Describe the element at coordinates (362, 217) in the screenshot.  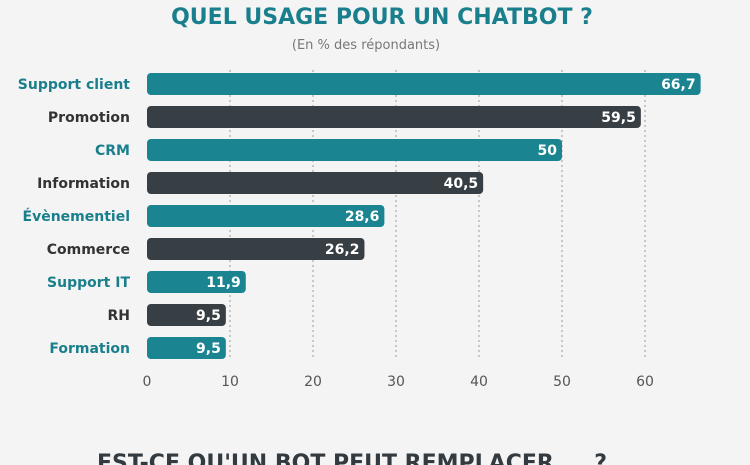
I see `value-label: 28,6` at that location.